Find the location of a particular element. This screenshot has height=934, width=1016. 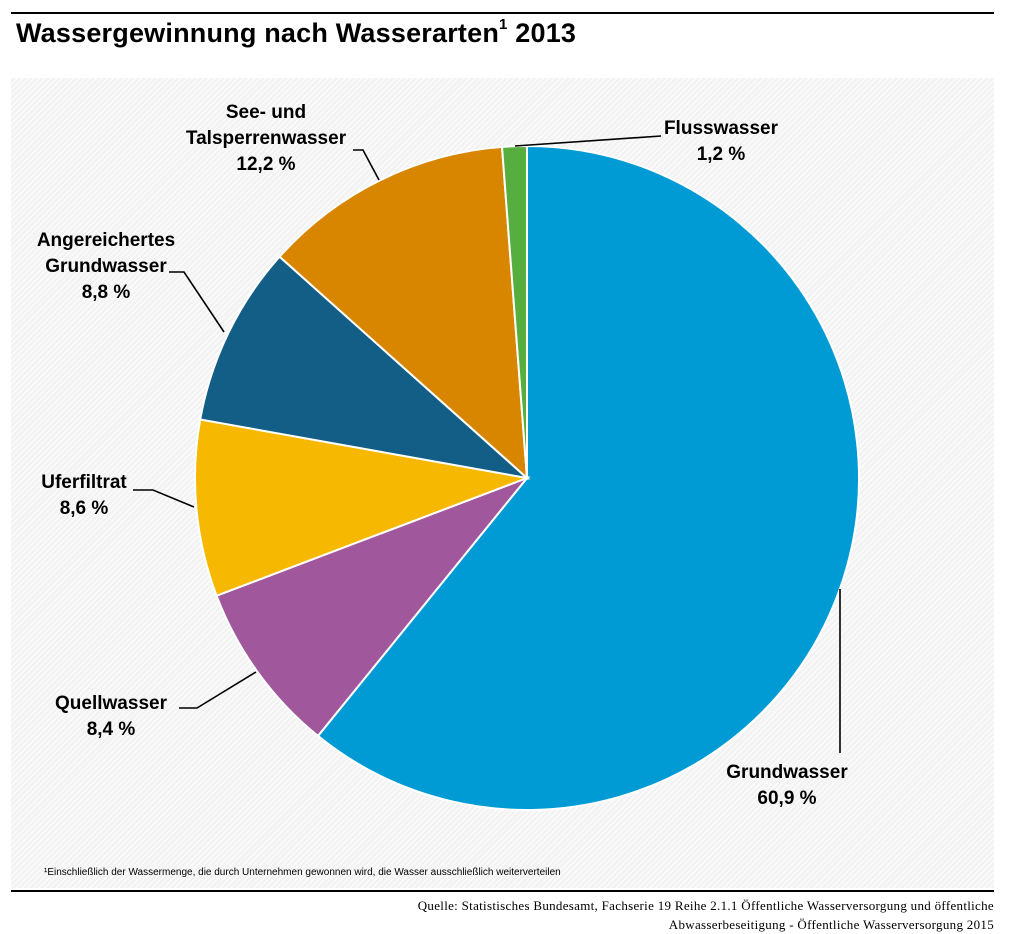

pie-slice-see-und-talsperrenwasser is located at coordinates (403, 313).